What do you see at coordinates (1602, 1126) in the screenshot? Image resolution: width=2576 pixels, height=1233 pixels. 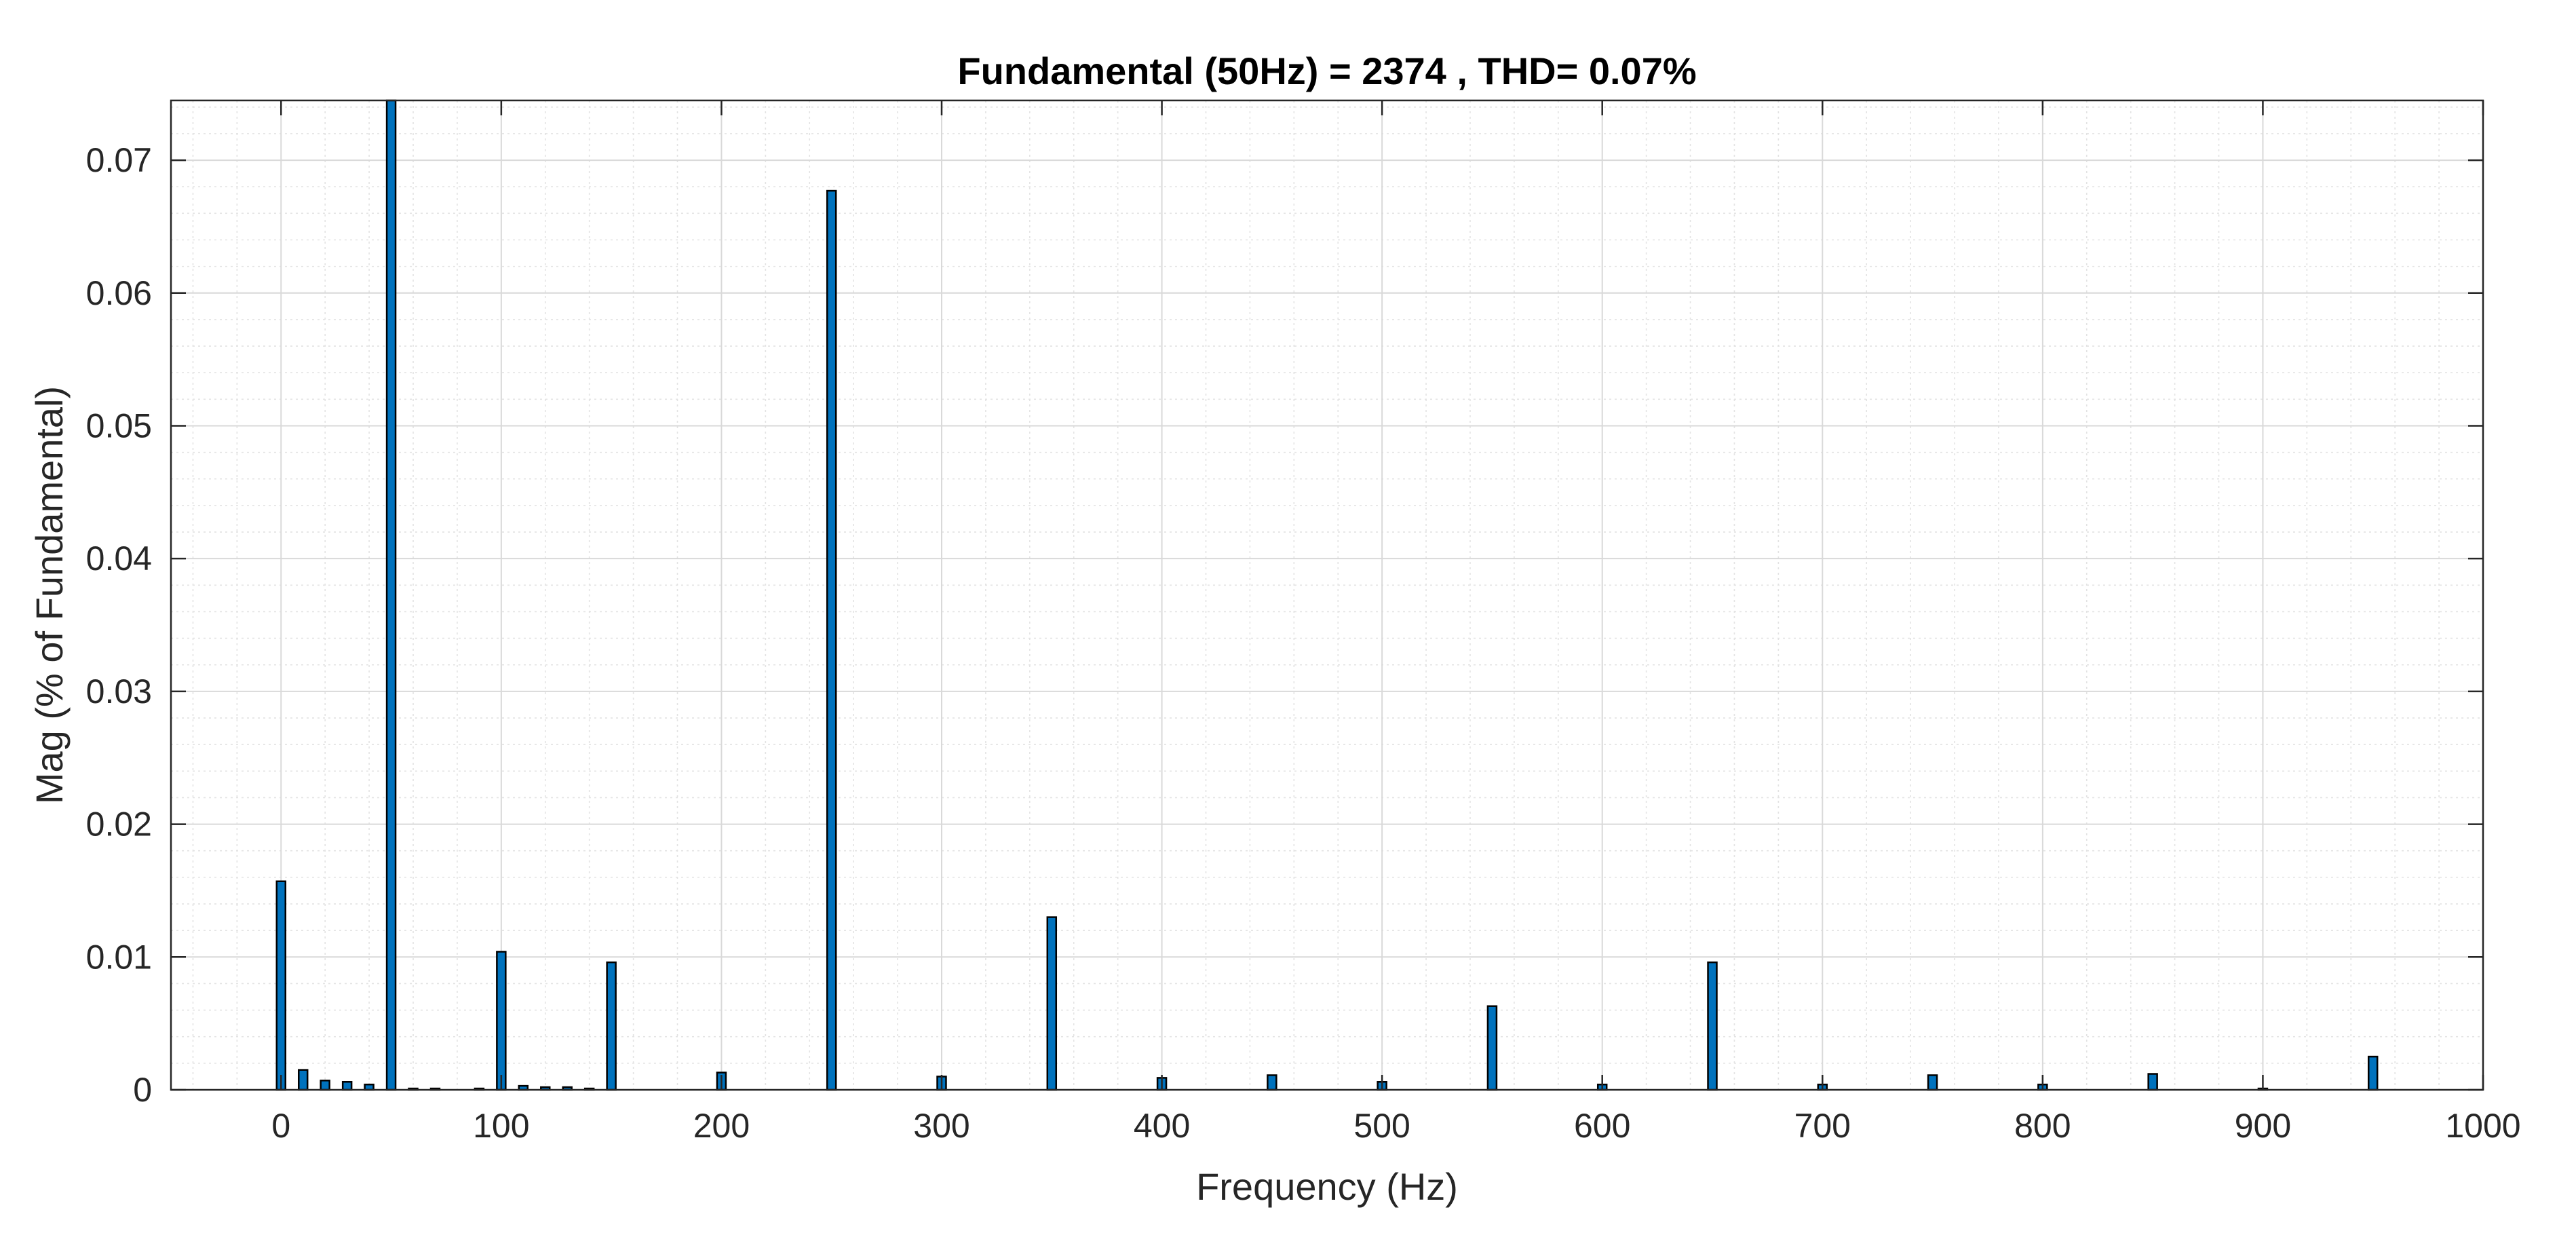 I see `x-tick-label: 600` at bounding box center [1602, 1126].